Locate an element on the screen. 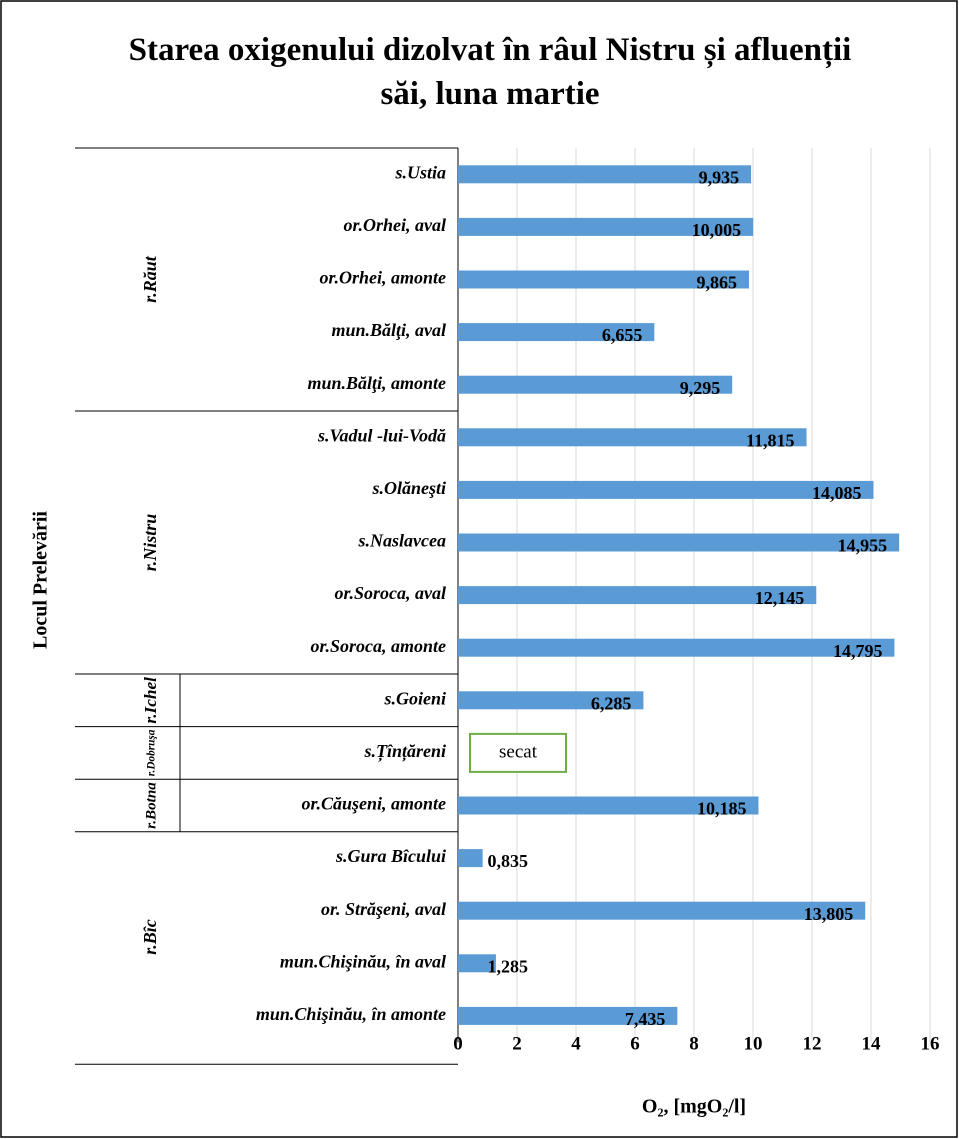 The height and width of the screenshot is (1139, 959). annotation-box is located at coordinates (518, 752).